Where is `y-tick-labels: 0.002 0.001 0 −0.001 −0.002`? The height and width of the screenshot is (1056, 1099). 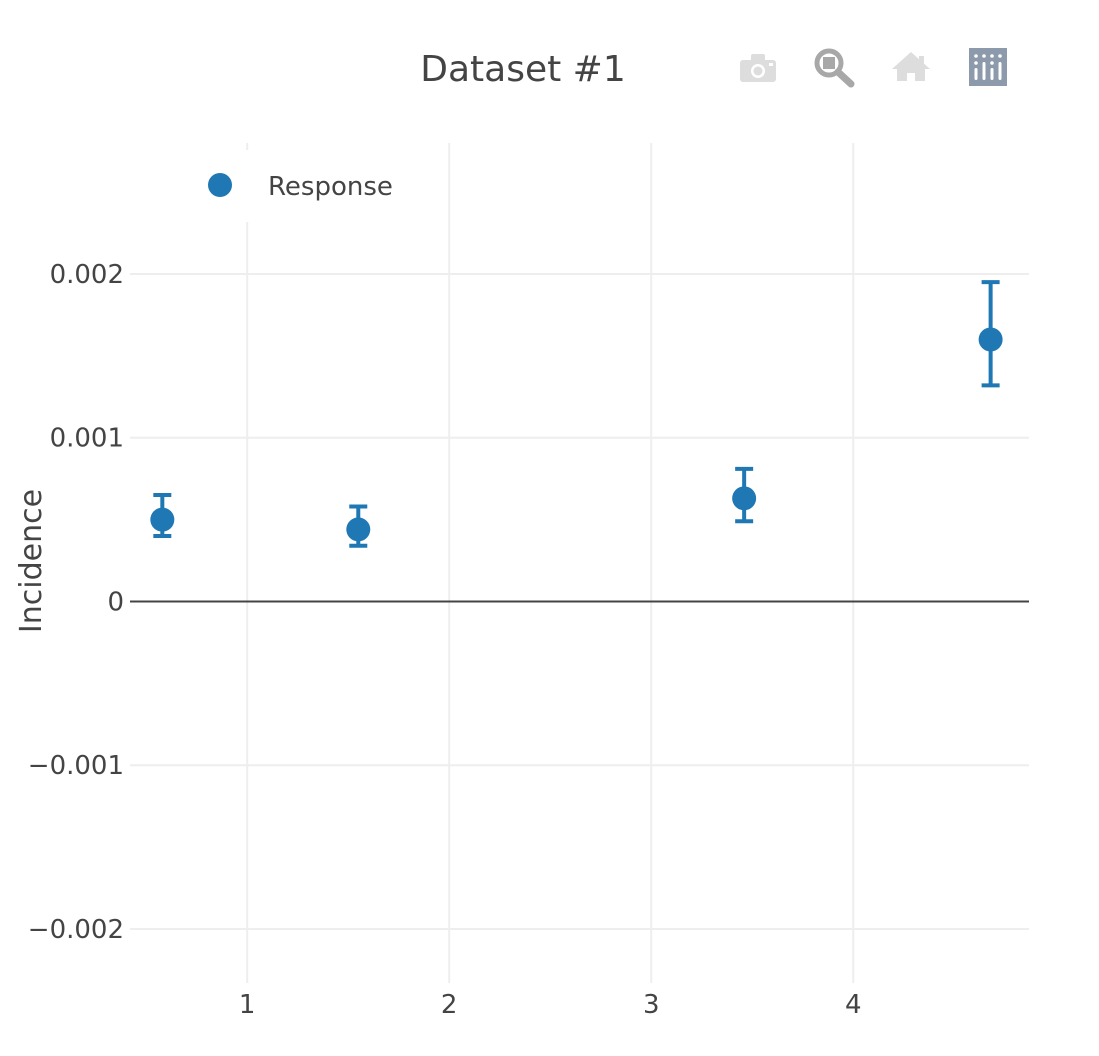 y-tick-labels: 0.002 0.001 0 −0.001 −0.002 is located at coordinates (76, 602).